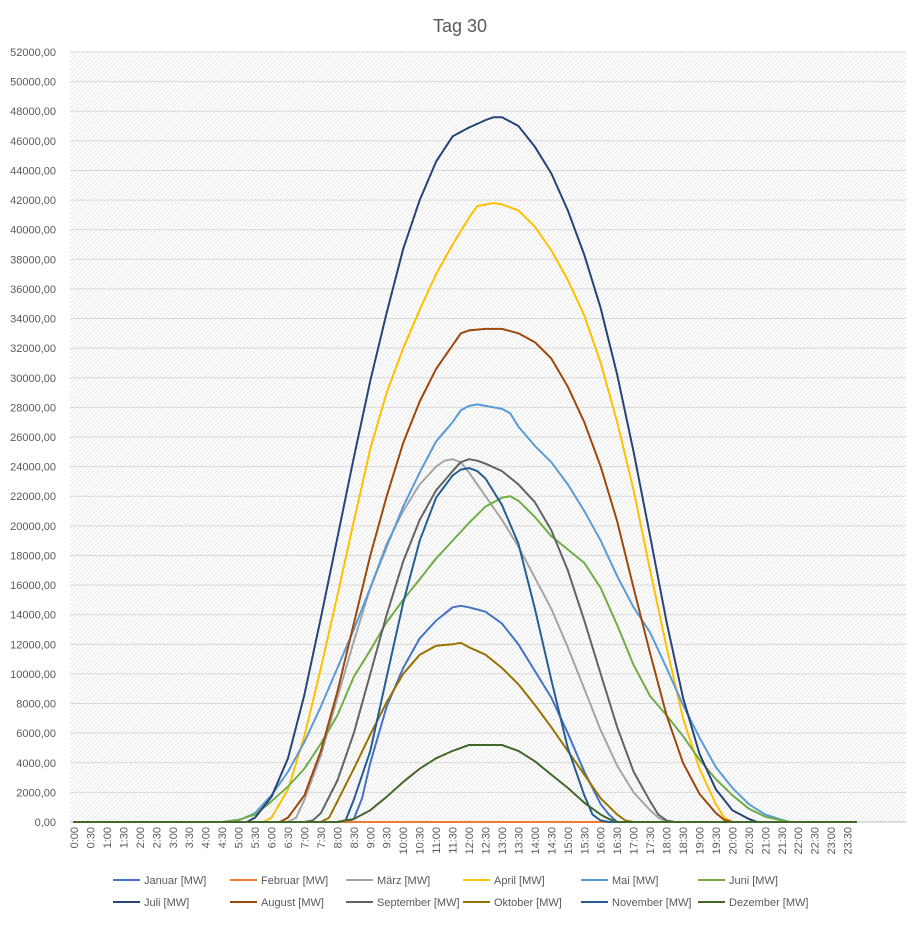  I want to click on x-tick-label: 6:30, so click(289, 837).